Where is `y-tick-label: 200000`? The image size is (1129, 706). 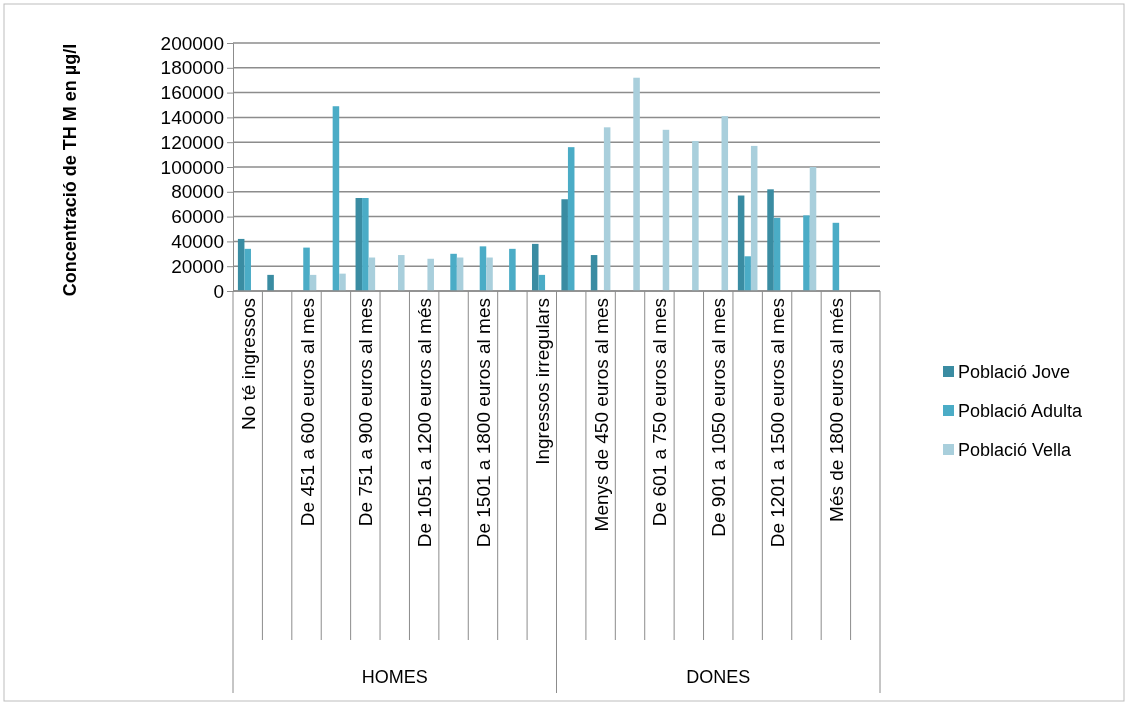 y-tick-label: 200000 is located at coordinates (192, 43).